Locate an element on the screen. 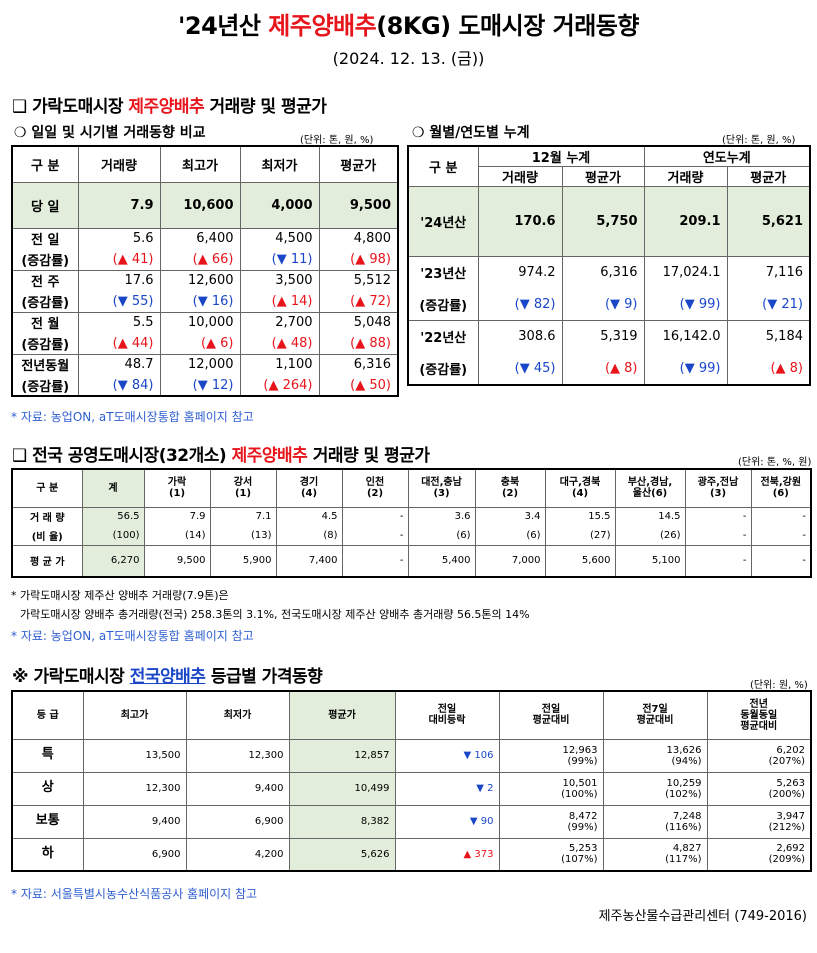  national-value: 9,500 is located at coordinates (177, 561).